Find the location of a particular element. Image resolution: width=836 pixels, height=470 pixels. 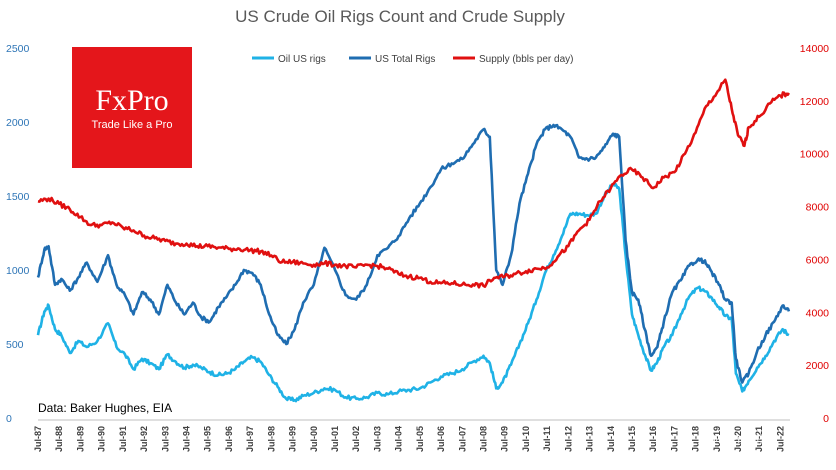

x-tick-label: Jul-94 is located at coordinates (186, 439).